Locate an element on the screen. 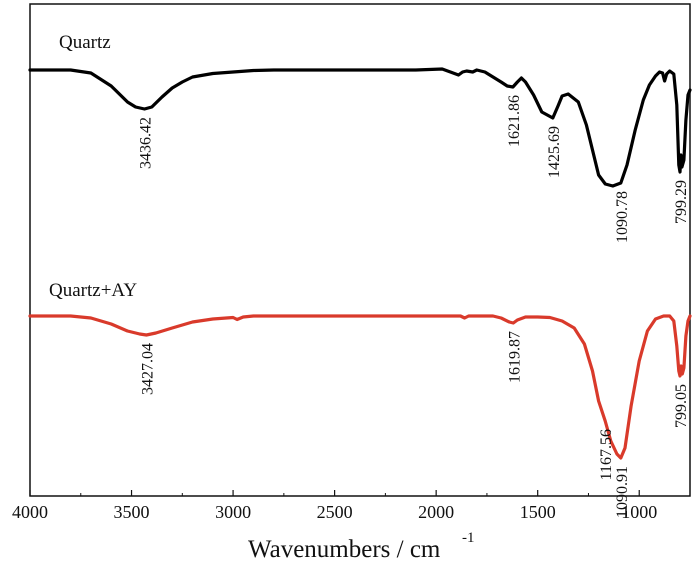 This screenshot has width=700, height=572. x-tick-label: 1500 is located at coordinates (538, 512).